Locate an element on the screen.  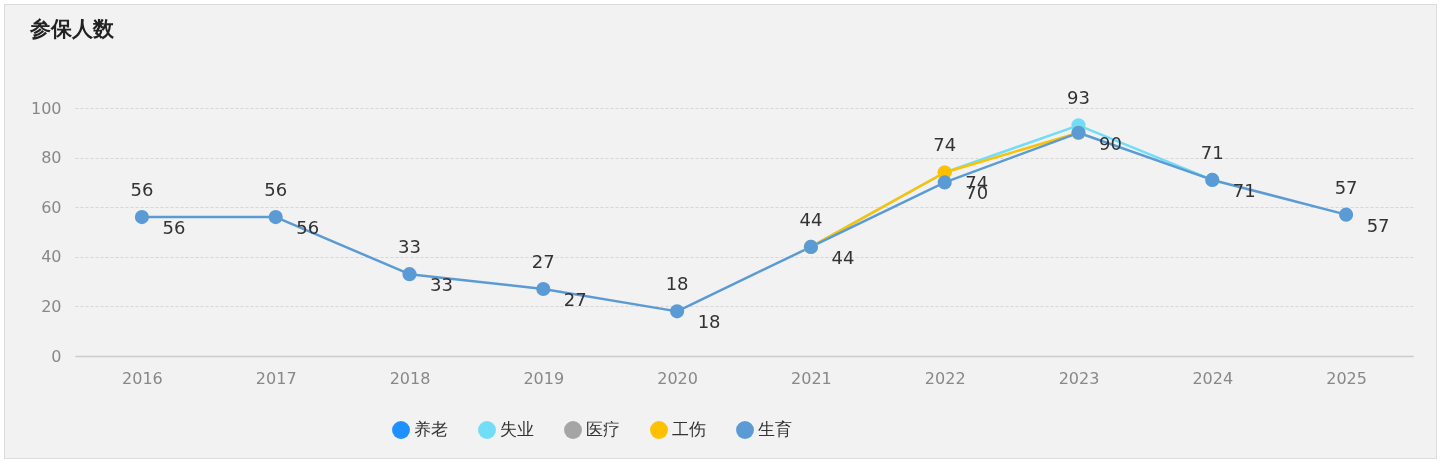
annotation: 57 is located at coordinates (1346, 187).